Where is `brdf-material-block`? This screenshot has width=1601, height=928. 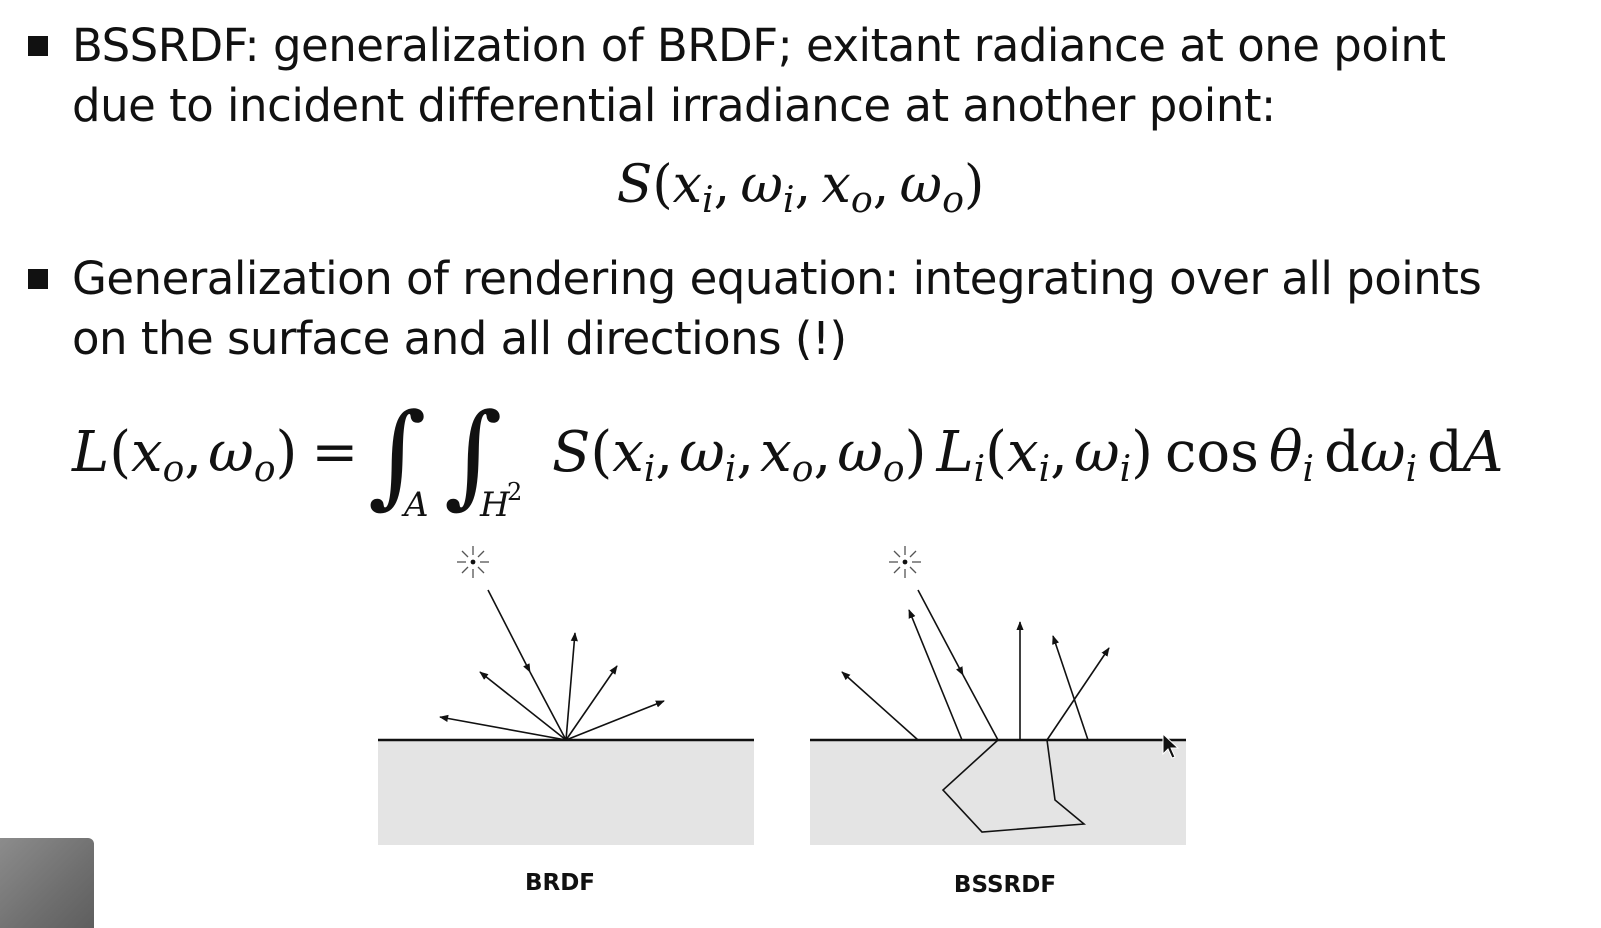 brdf-material-block is located at coordinates (566, 792).